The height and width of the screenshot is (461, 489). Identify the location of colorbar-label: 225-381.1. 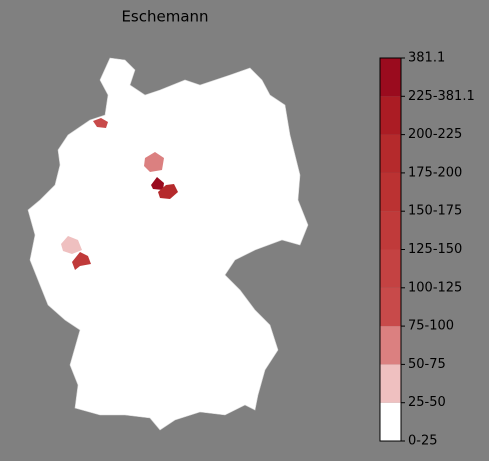
(441, 96).